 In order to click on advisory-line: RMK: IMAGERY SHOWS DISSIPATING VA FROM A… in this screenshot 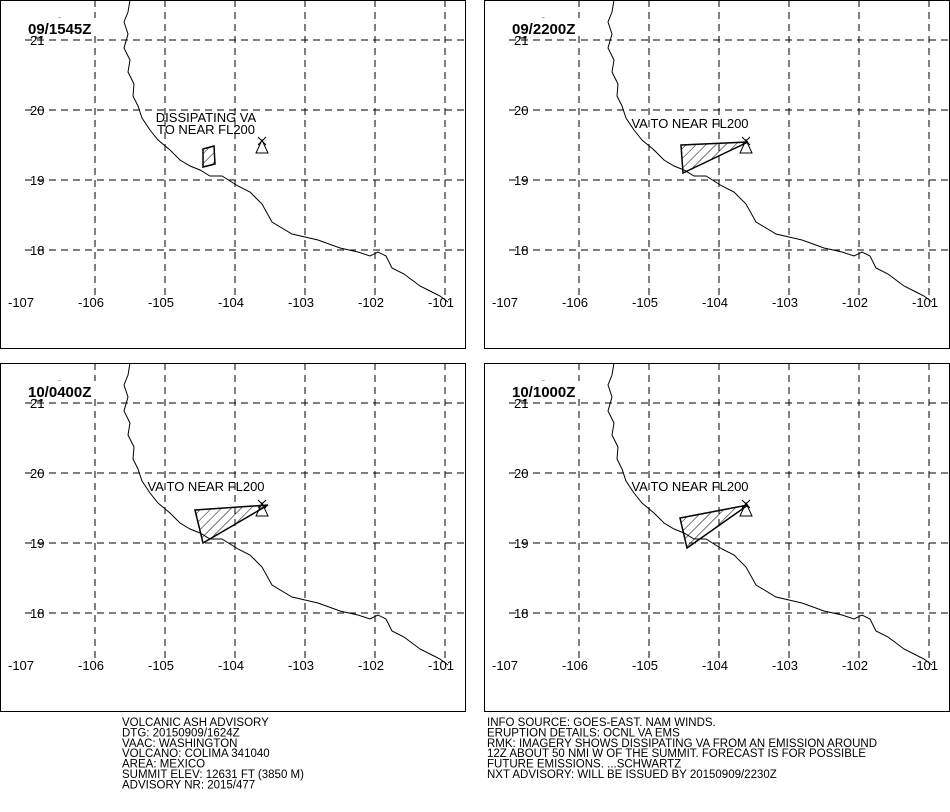, I will do `click(682, 744)`.